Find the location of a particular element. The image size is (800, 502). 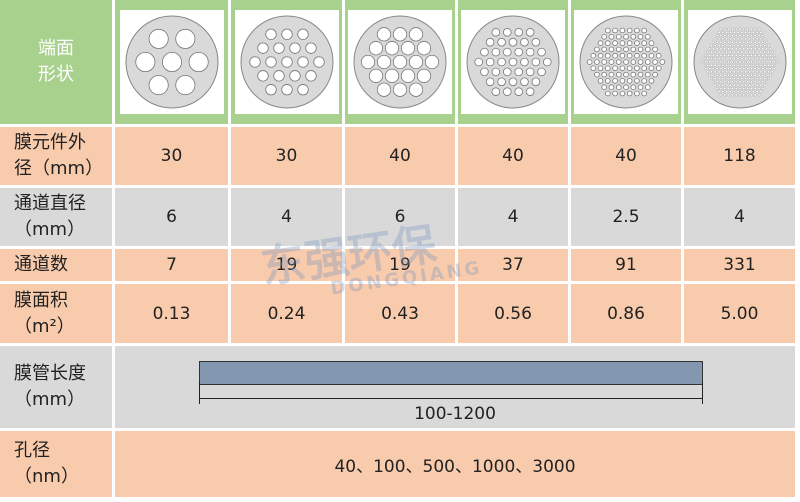

value-cell: 0.56 is located at coordinates (513, 313).